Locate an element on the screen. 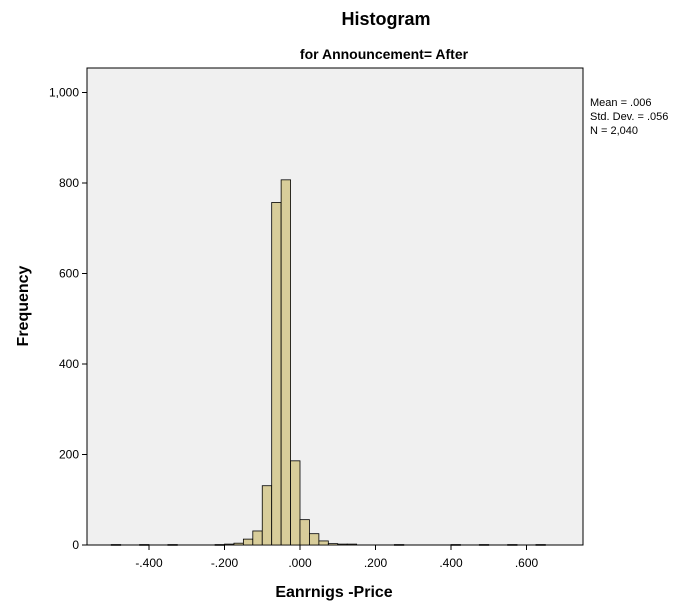 The height and width of the screenshot is (603, 685). stats-std-dev: Std. Dev. = .056 is located at coordinates (629, 117).